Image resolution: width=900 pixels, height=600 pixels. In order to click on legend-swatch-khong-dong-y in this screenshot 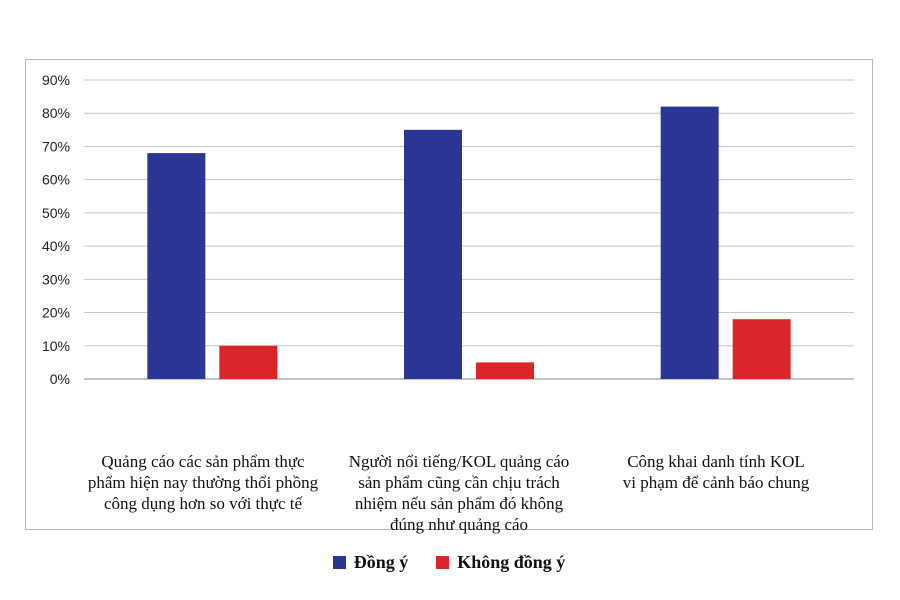, I will do `click(443, 562)`.